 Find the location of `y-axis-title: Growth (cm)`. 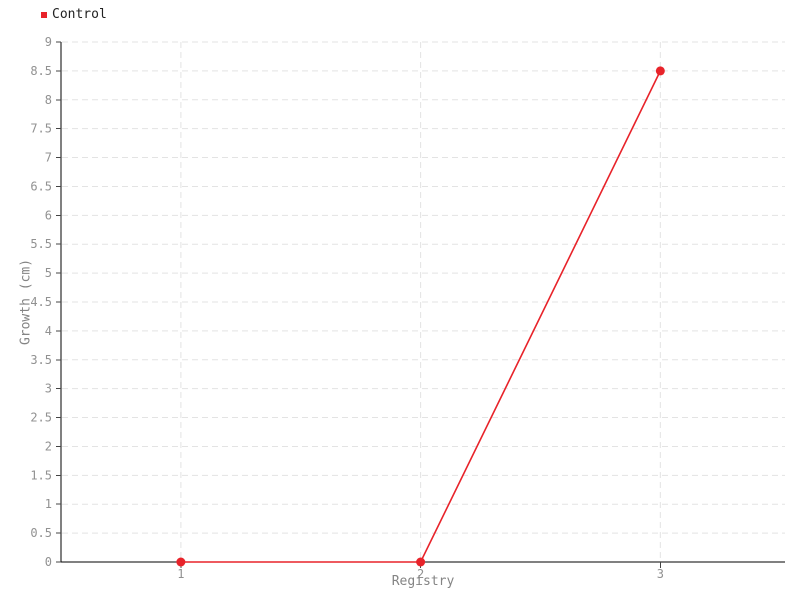

y-axis-title: Growth (cm) is located at coordinates (26, 302).